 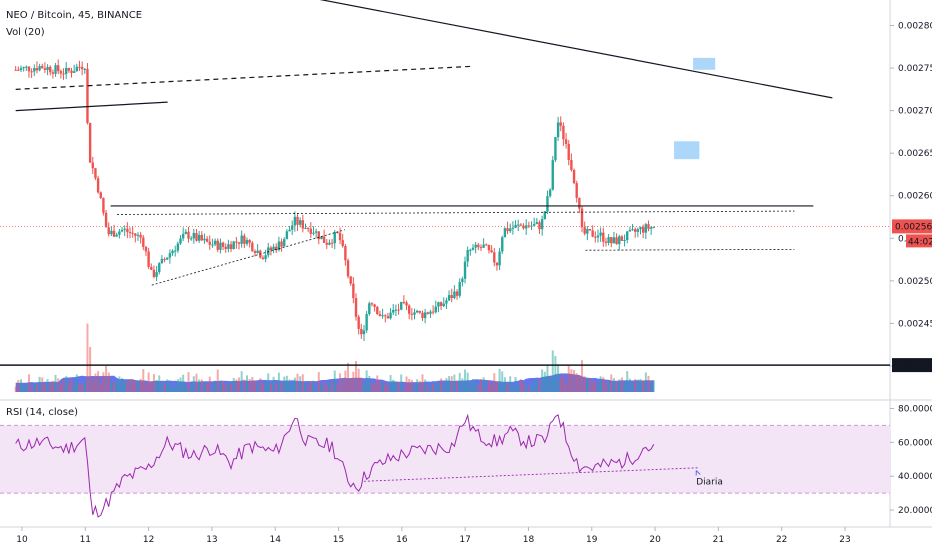 What do you see at coordinates (211, 540) in the screenshot?
I see `time-tick-label: 13` at bounding box center [211, 540].